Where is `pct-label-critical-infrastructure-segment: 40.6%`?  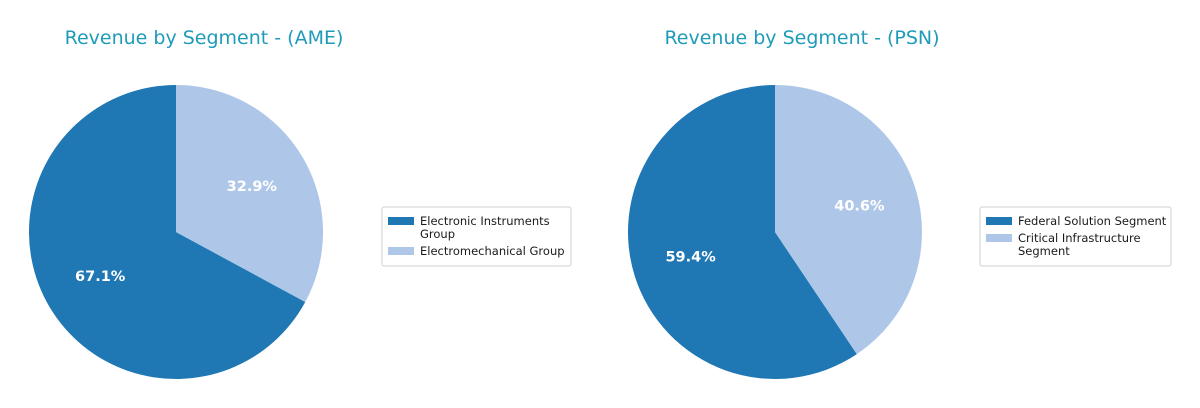 pct-label-critical-infrastructure-segment: 40.6% is located at coordinates (859, 206).